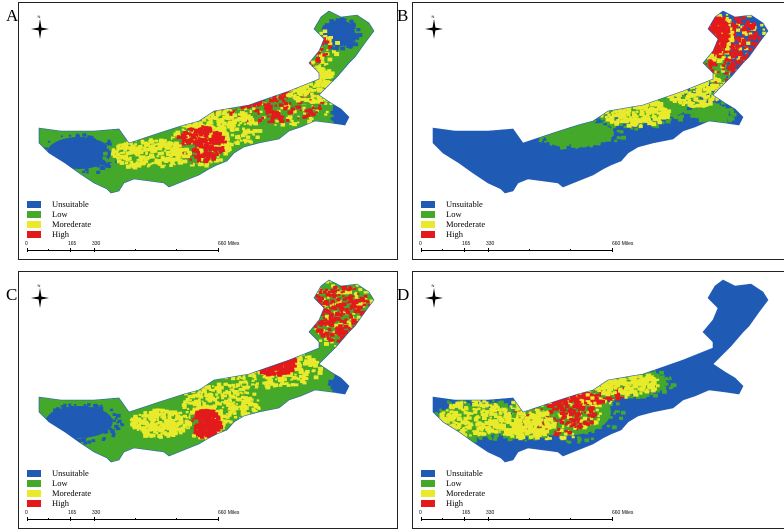 The height and width of the screenshot is (532, 784). Describe the element at coordinates (403, 15) in the screenshot. I see `panel-label-b: B` at that location.